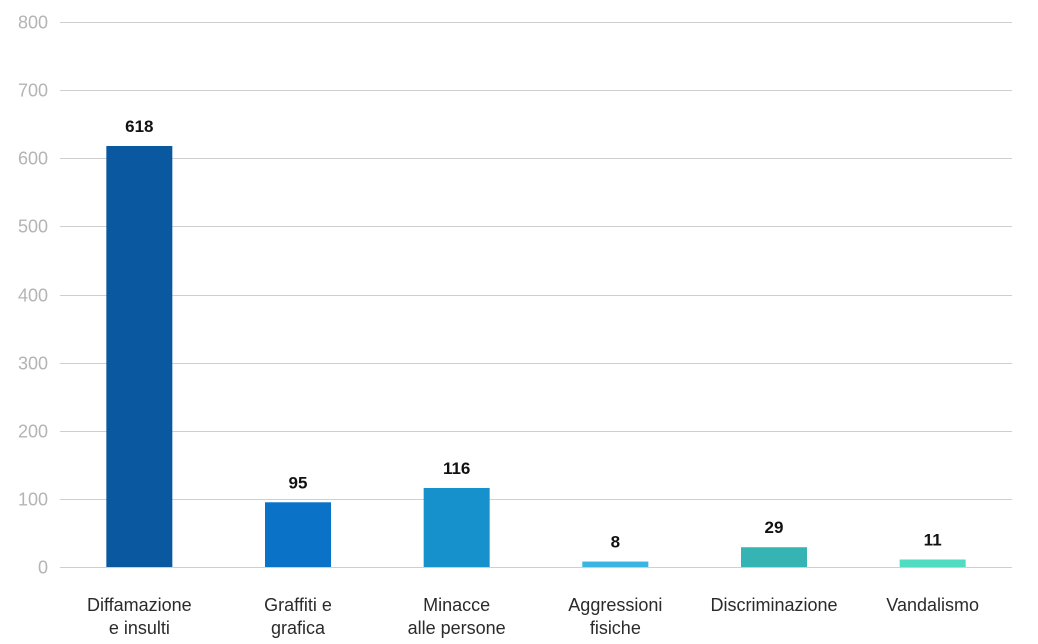  What do you see at coordinates (33, 91) in the screenshot?
I see `y-tick-label: 700` at bounding box center [33, 91].